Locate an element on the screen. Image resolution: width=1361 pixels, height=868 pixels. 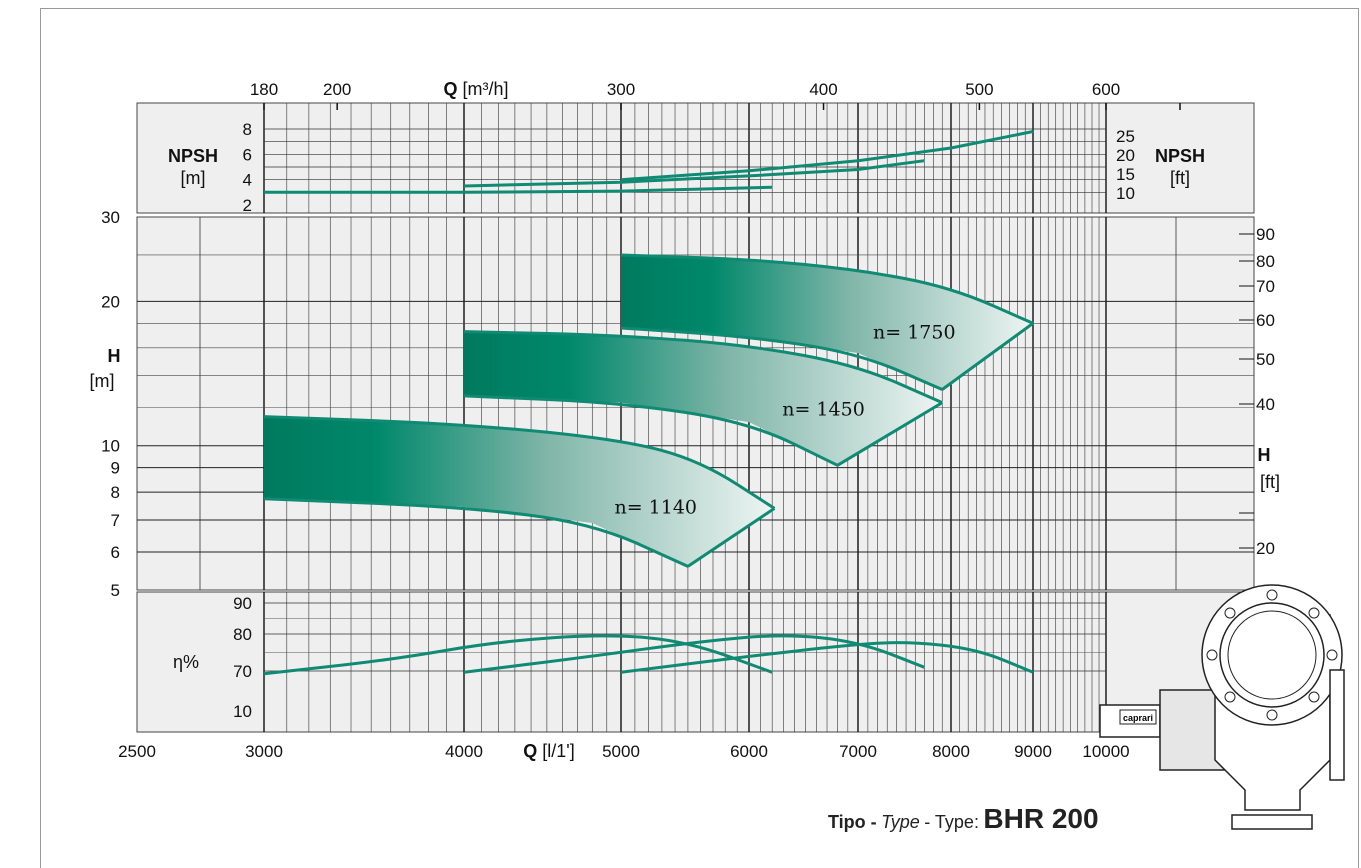
npsh-left-axis-label: NPSH is located at coordinates (193, 156).